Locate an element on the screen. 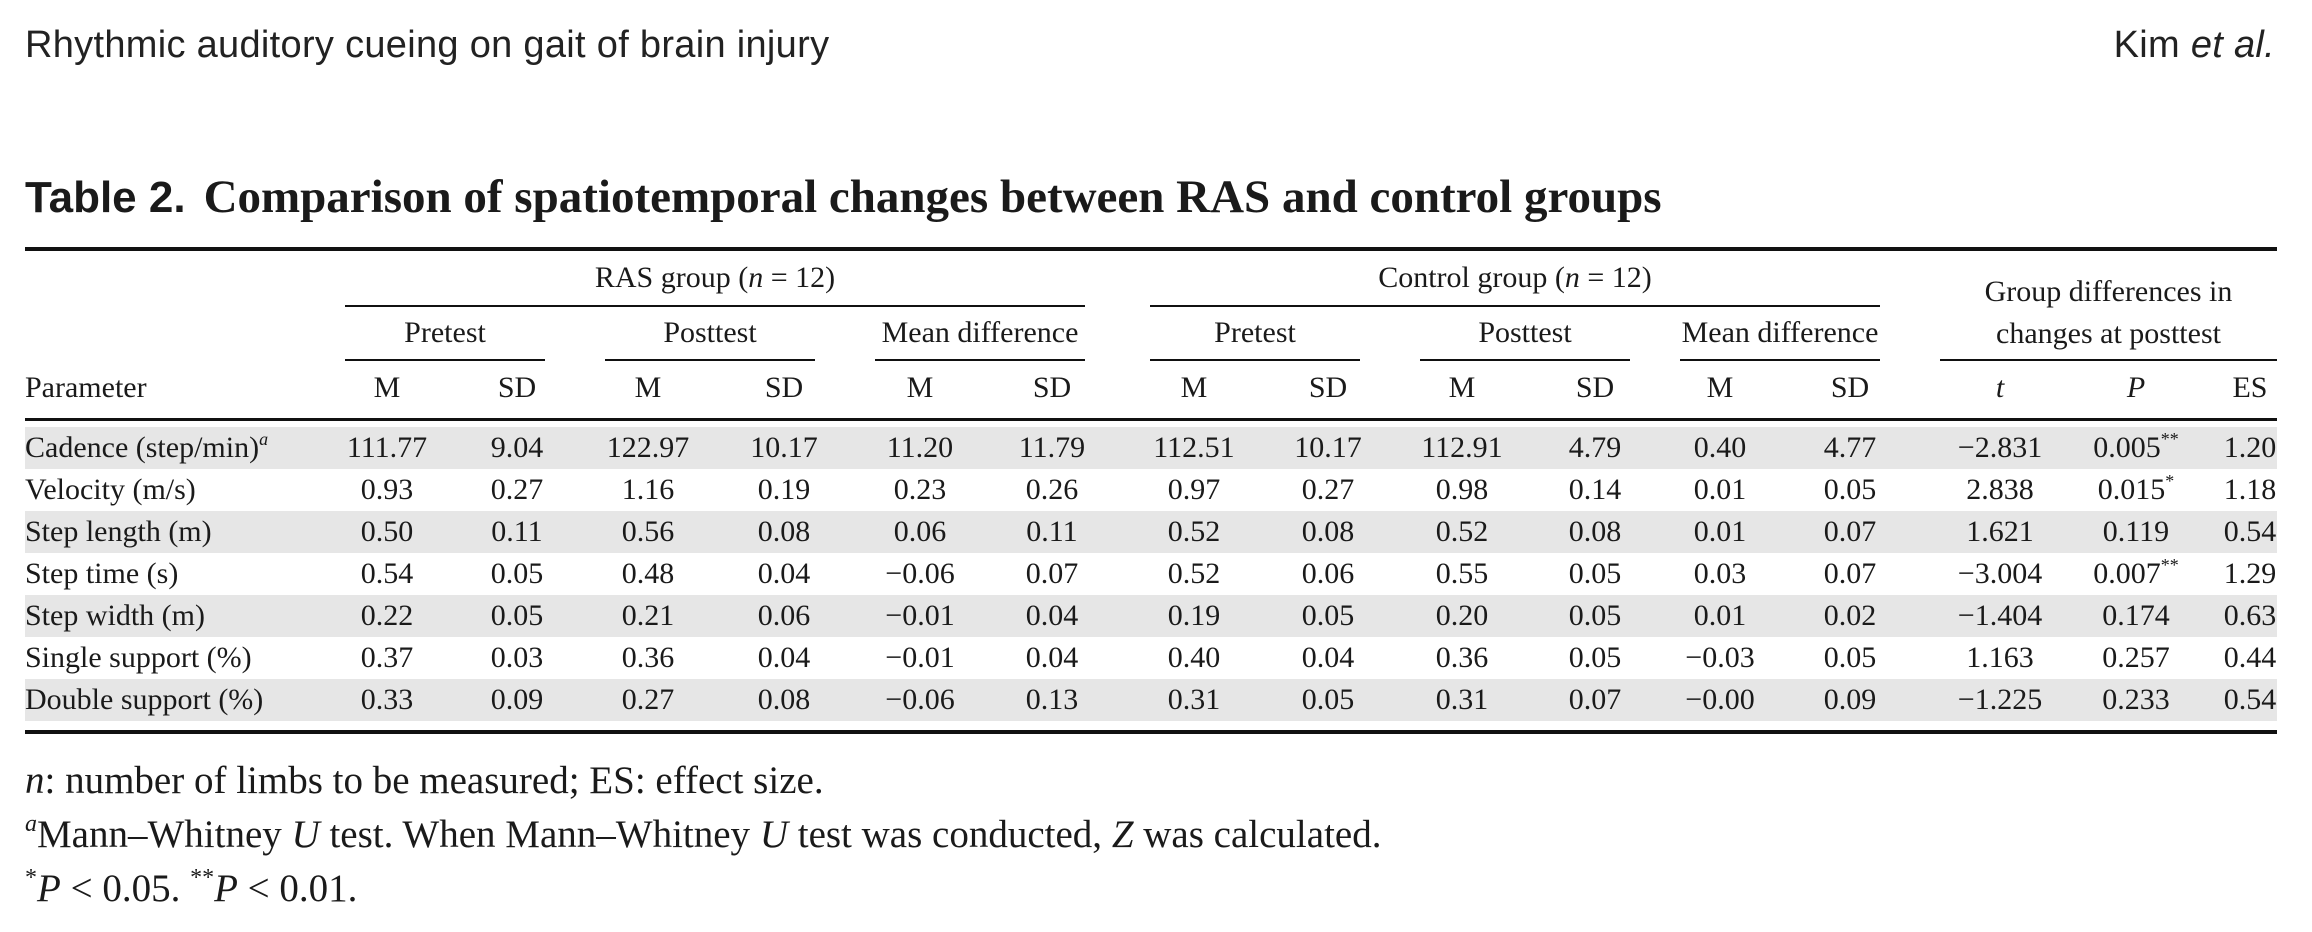 The width and height of the screenshot is (2312, 932). stat-header: P is located at coordinates (2136, 387).